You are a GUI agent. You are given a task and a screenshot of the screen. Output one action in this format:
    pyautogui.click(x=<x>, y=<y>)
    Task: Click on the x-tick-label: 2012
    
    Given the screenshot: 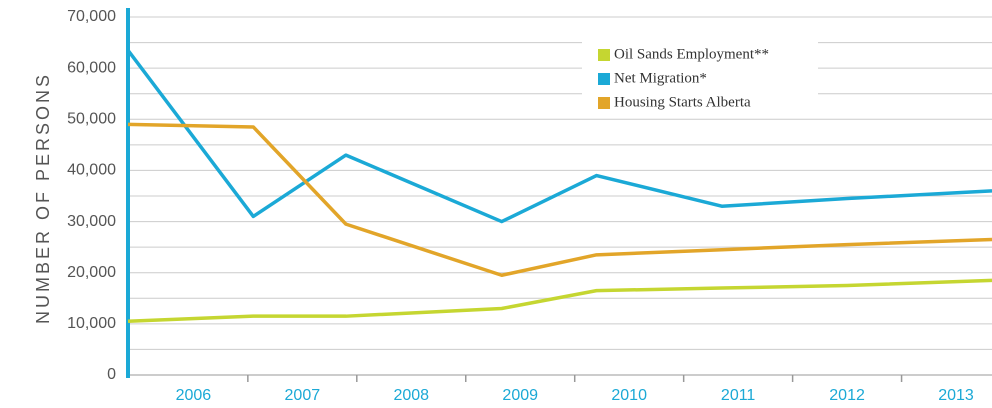 What is the action you would take?
    pyautogui.click(x=847, y=395)
    